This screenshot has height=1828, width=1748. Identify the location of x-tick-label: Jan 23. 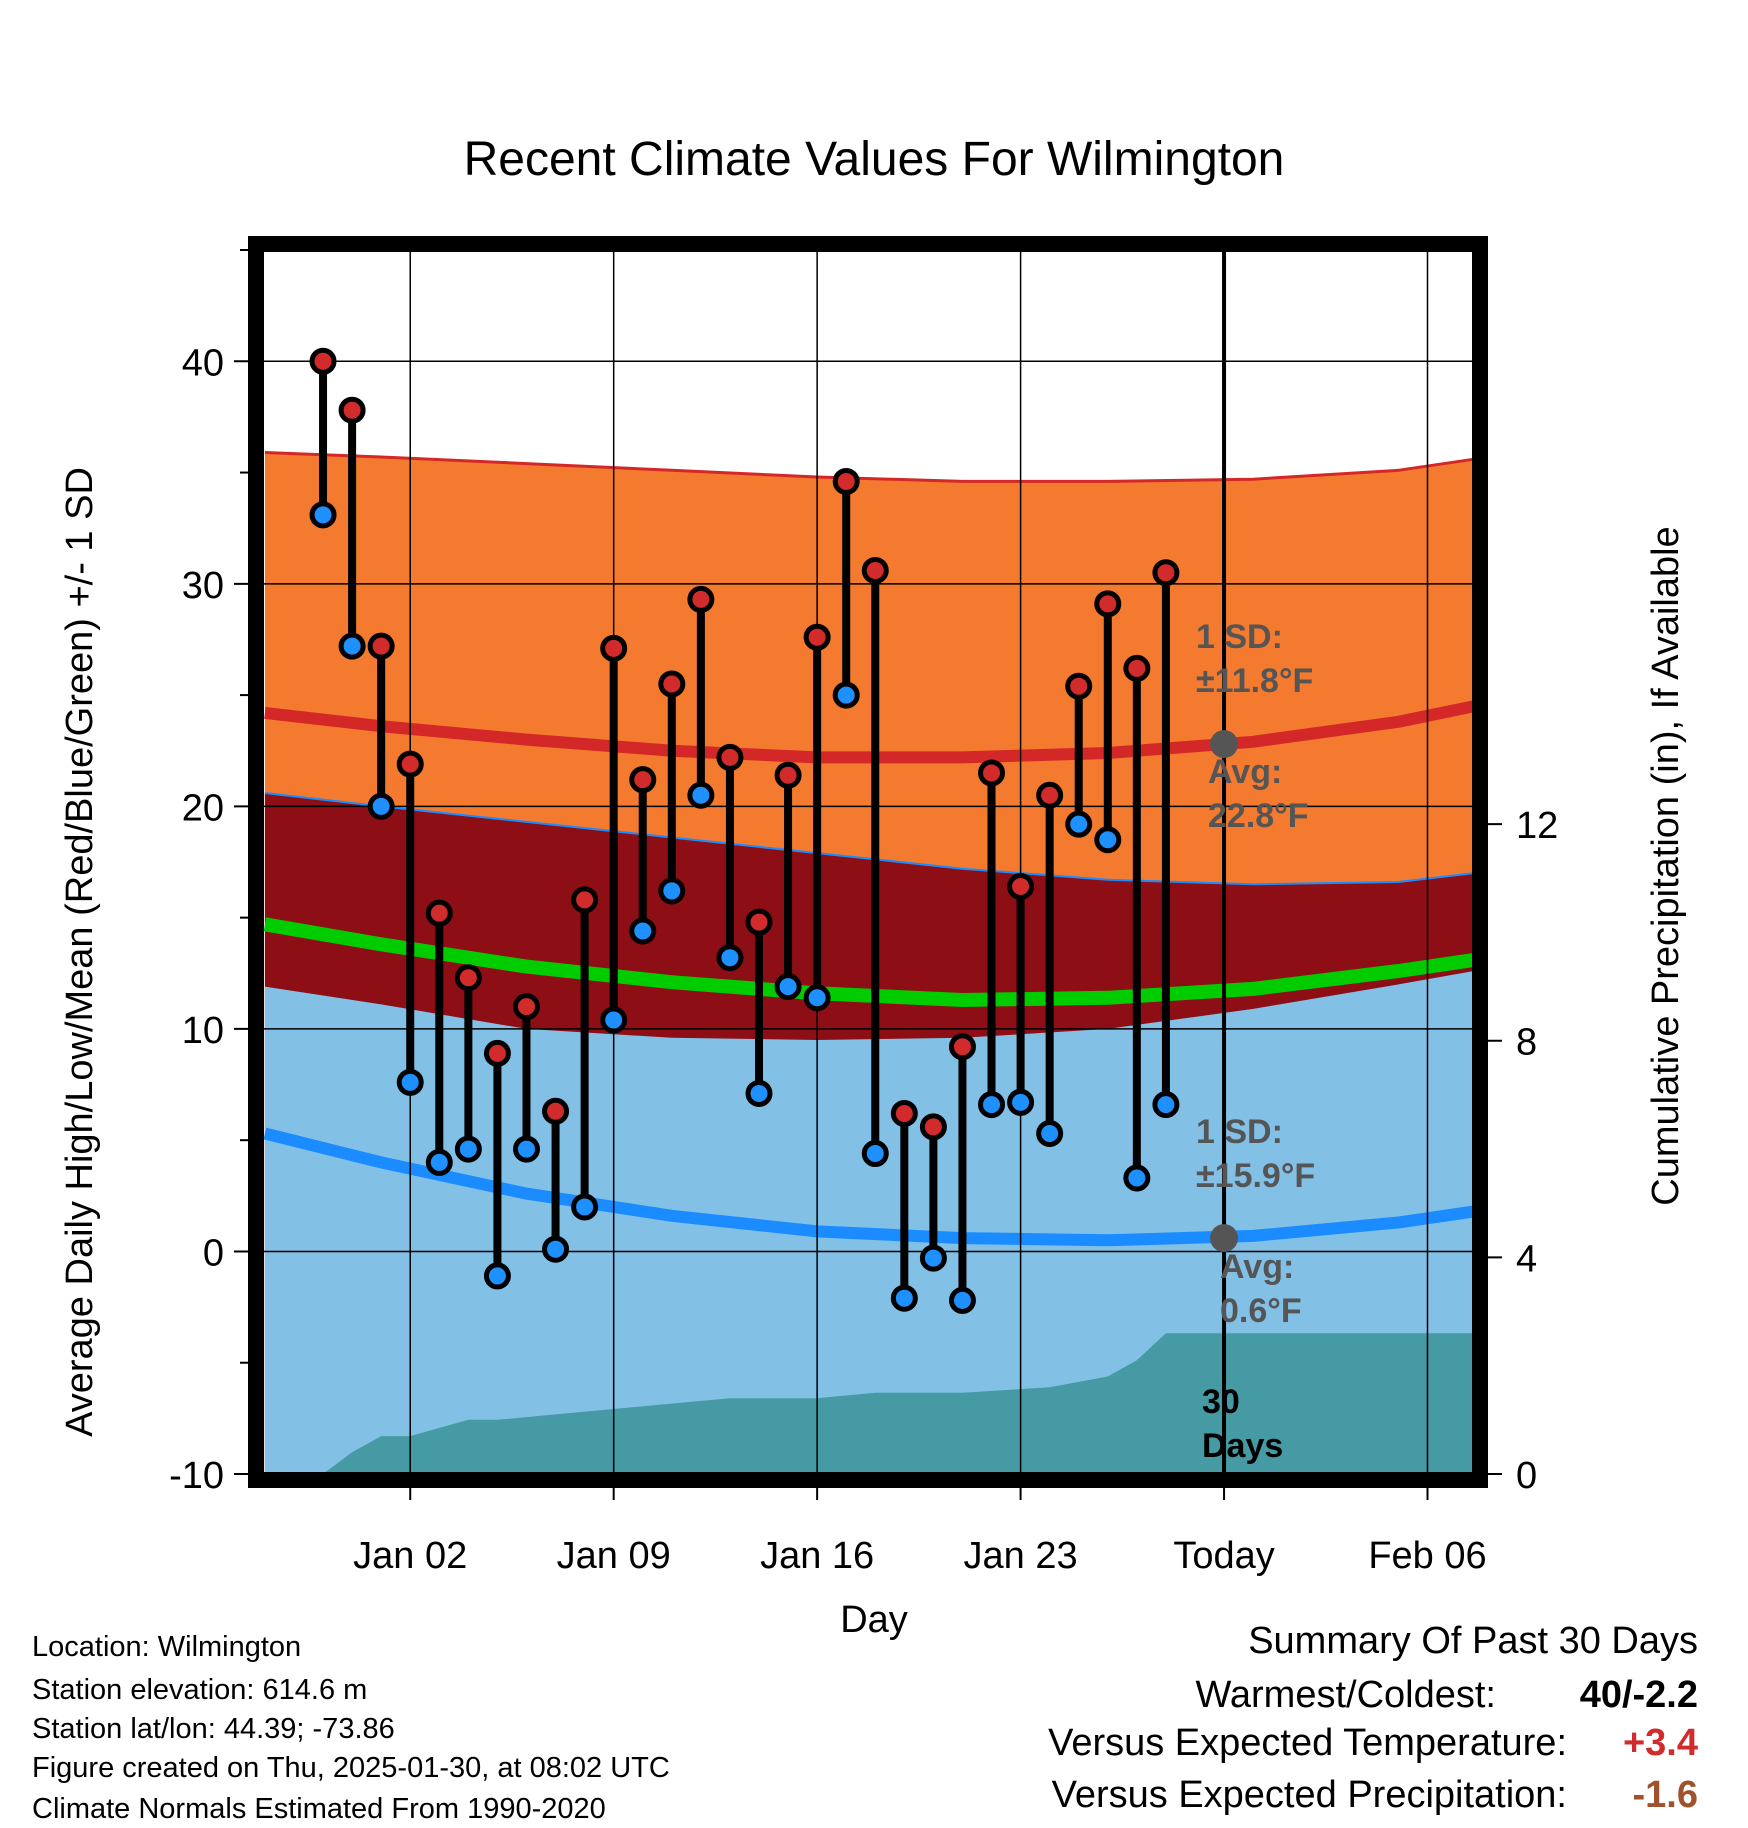
(1021, 1556).